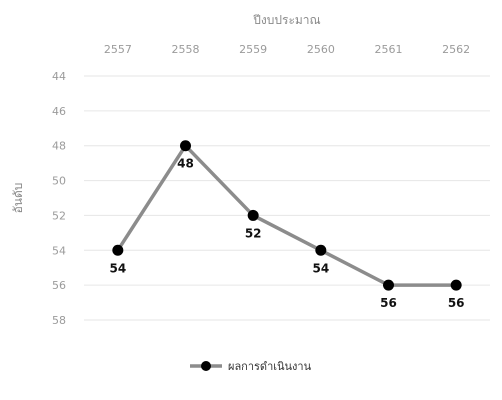 Image resolution: width=502 pixels, height=400 pixels. Describe the element at coordinates (253, 233) in the screenshot. I see `data-label: 52` at that location.